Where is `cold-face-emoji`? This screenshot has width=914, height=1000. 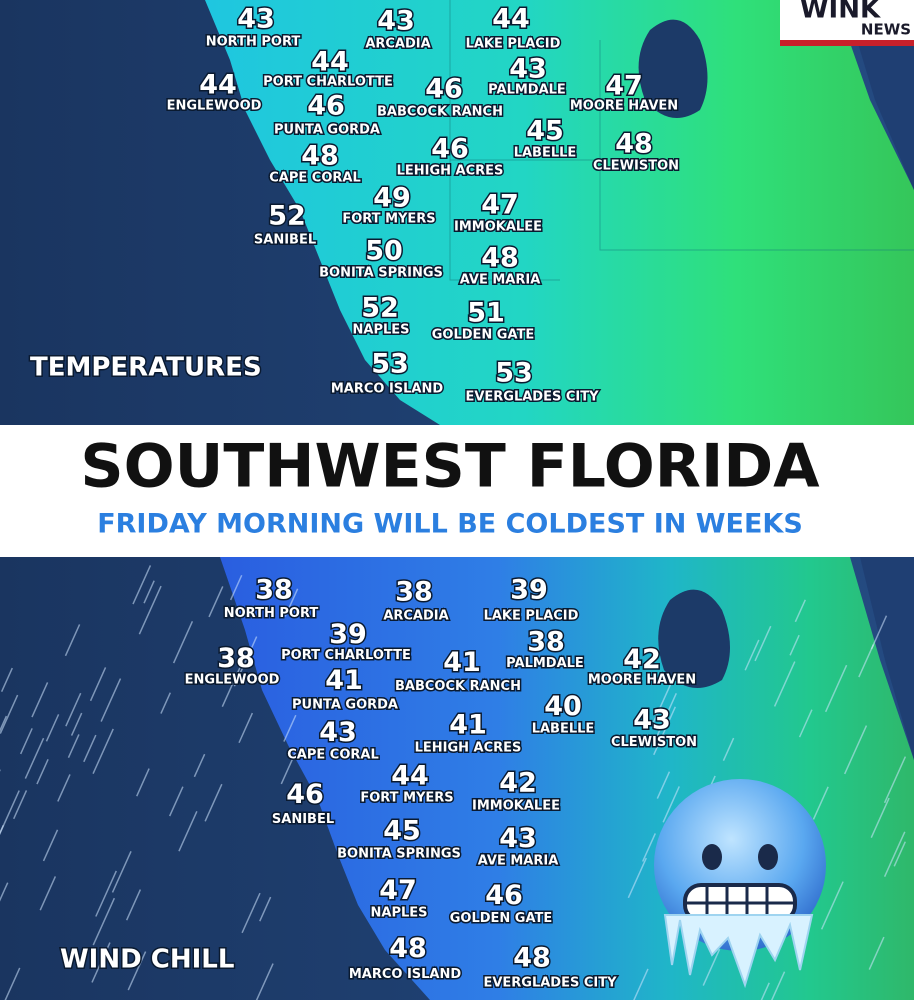
cold-face-emoji is located at coordinates (740, 884).